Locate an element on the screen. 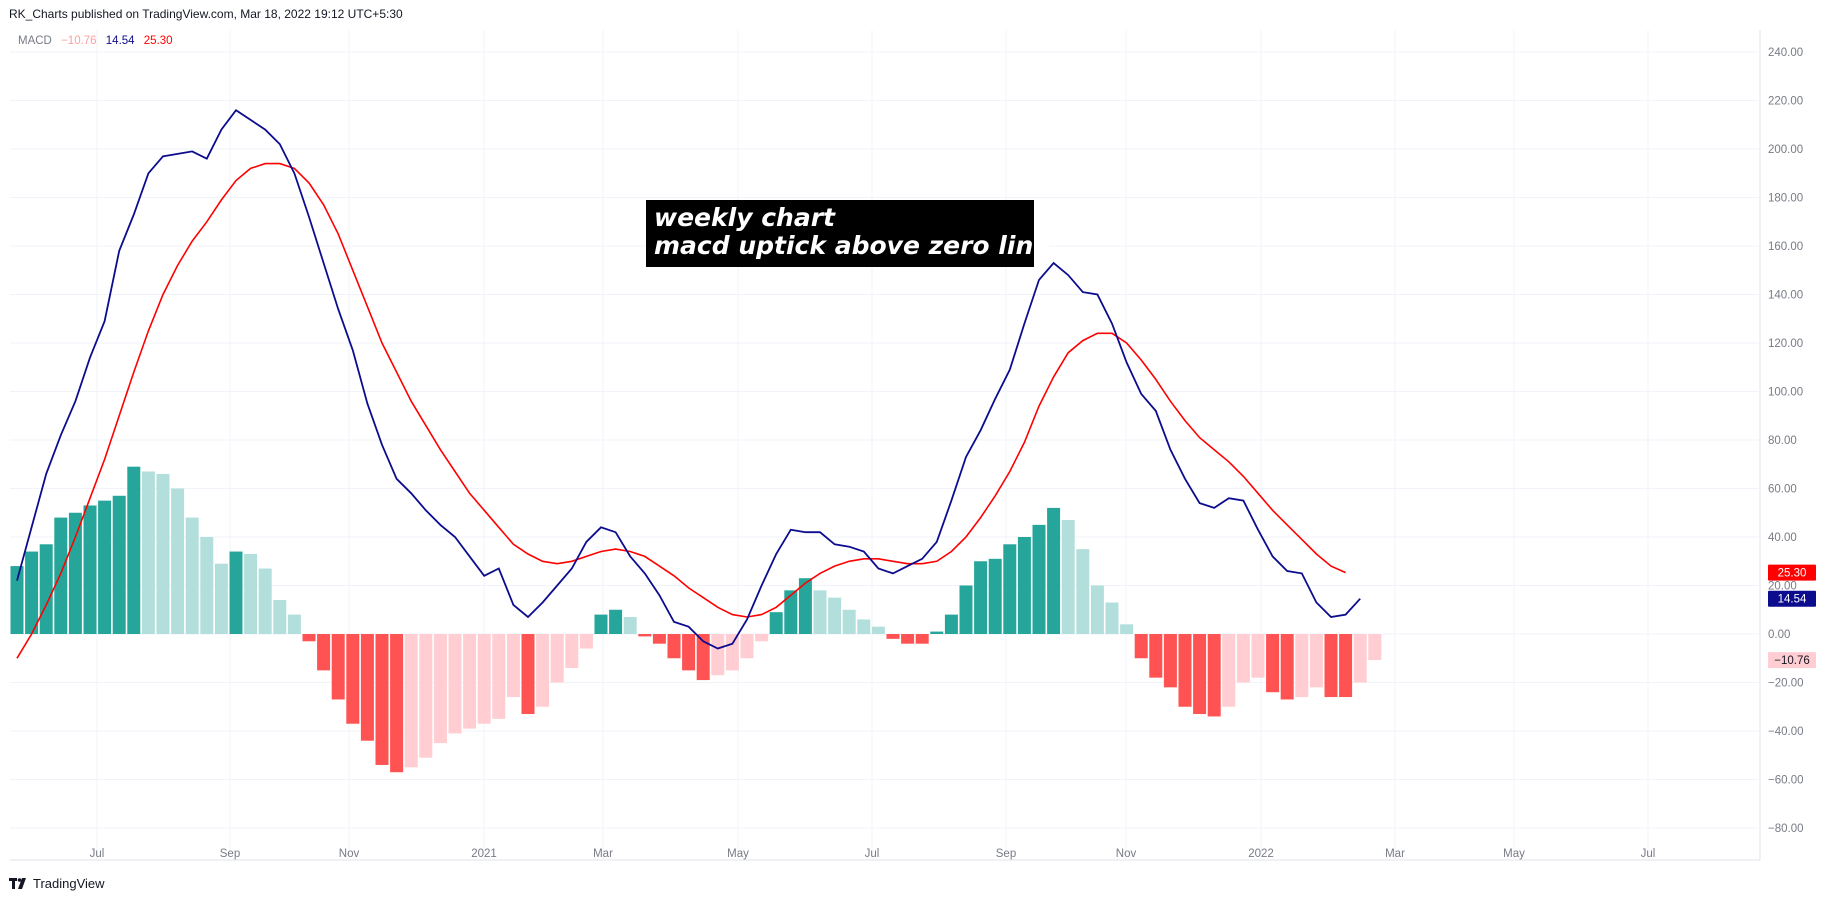  y-tick-label: 180.00 is located at coordinates (1785, 199).